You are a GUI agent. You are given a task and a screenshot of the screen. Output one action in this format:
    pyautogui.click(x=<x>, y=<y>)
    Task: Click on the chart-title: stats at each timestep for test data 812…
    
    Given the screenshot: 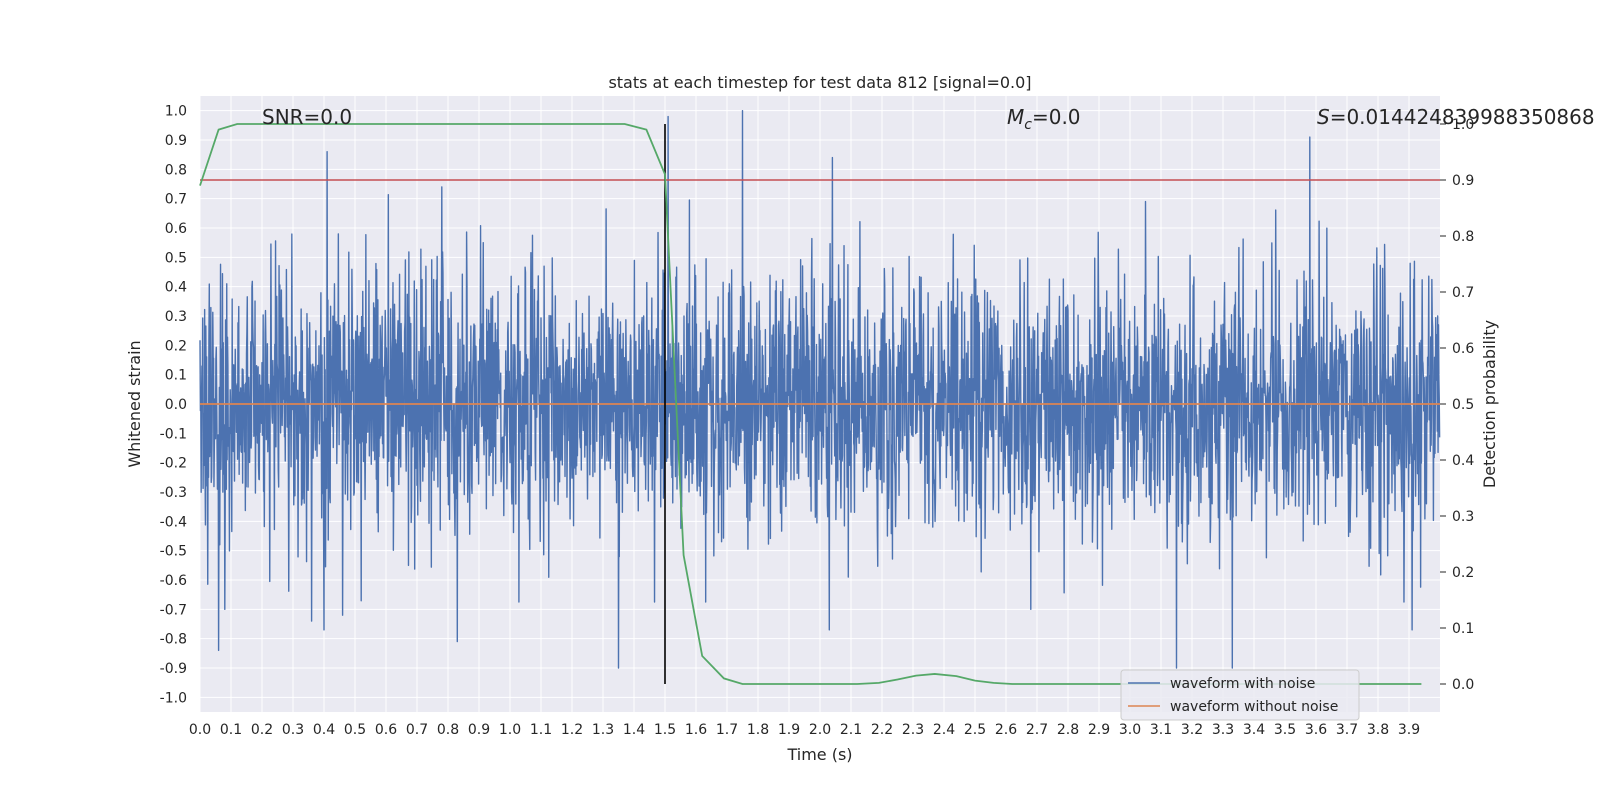 What is the action you would take?
    pyautogui.click(x=819, y=82)
    